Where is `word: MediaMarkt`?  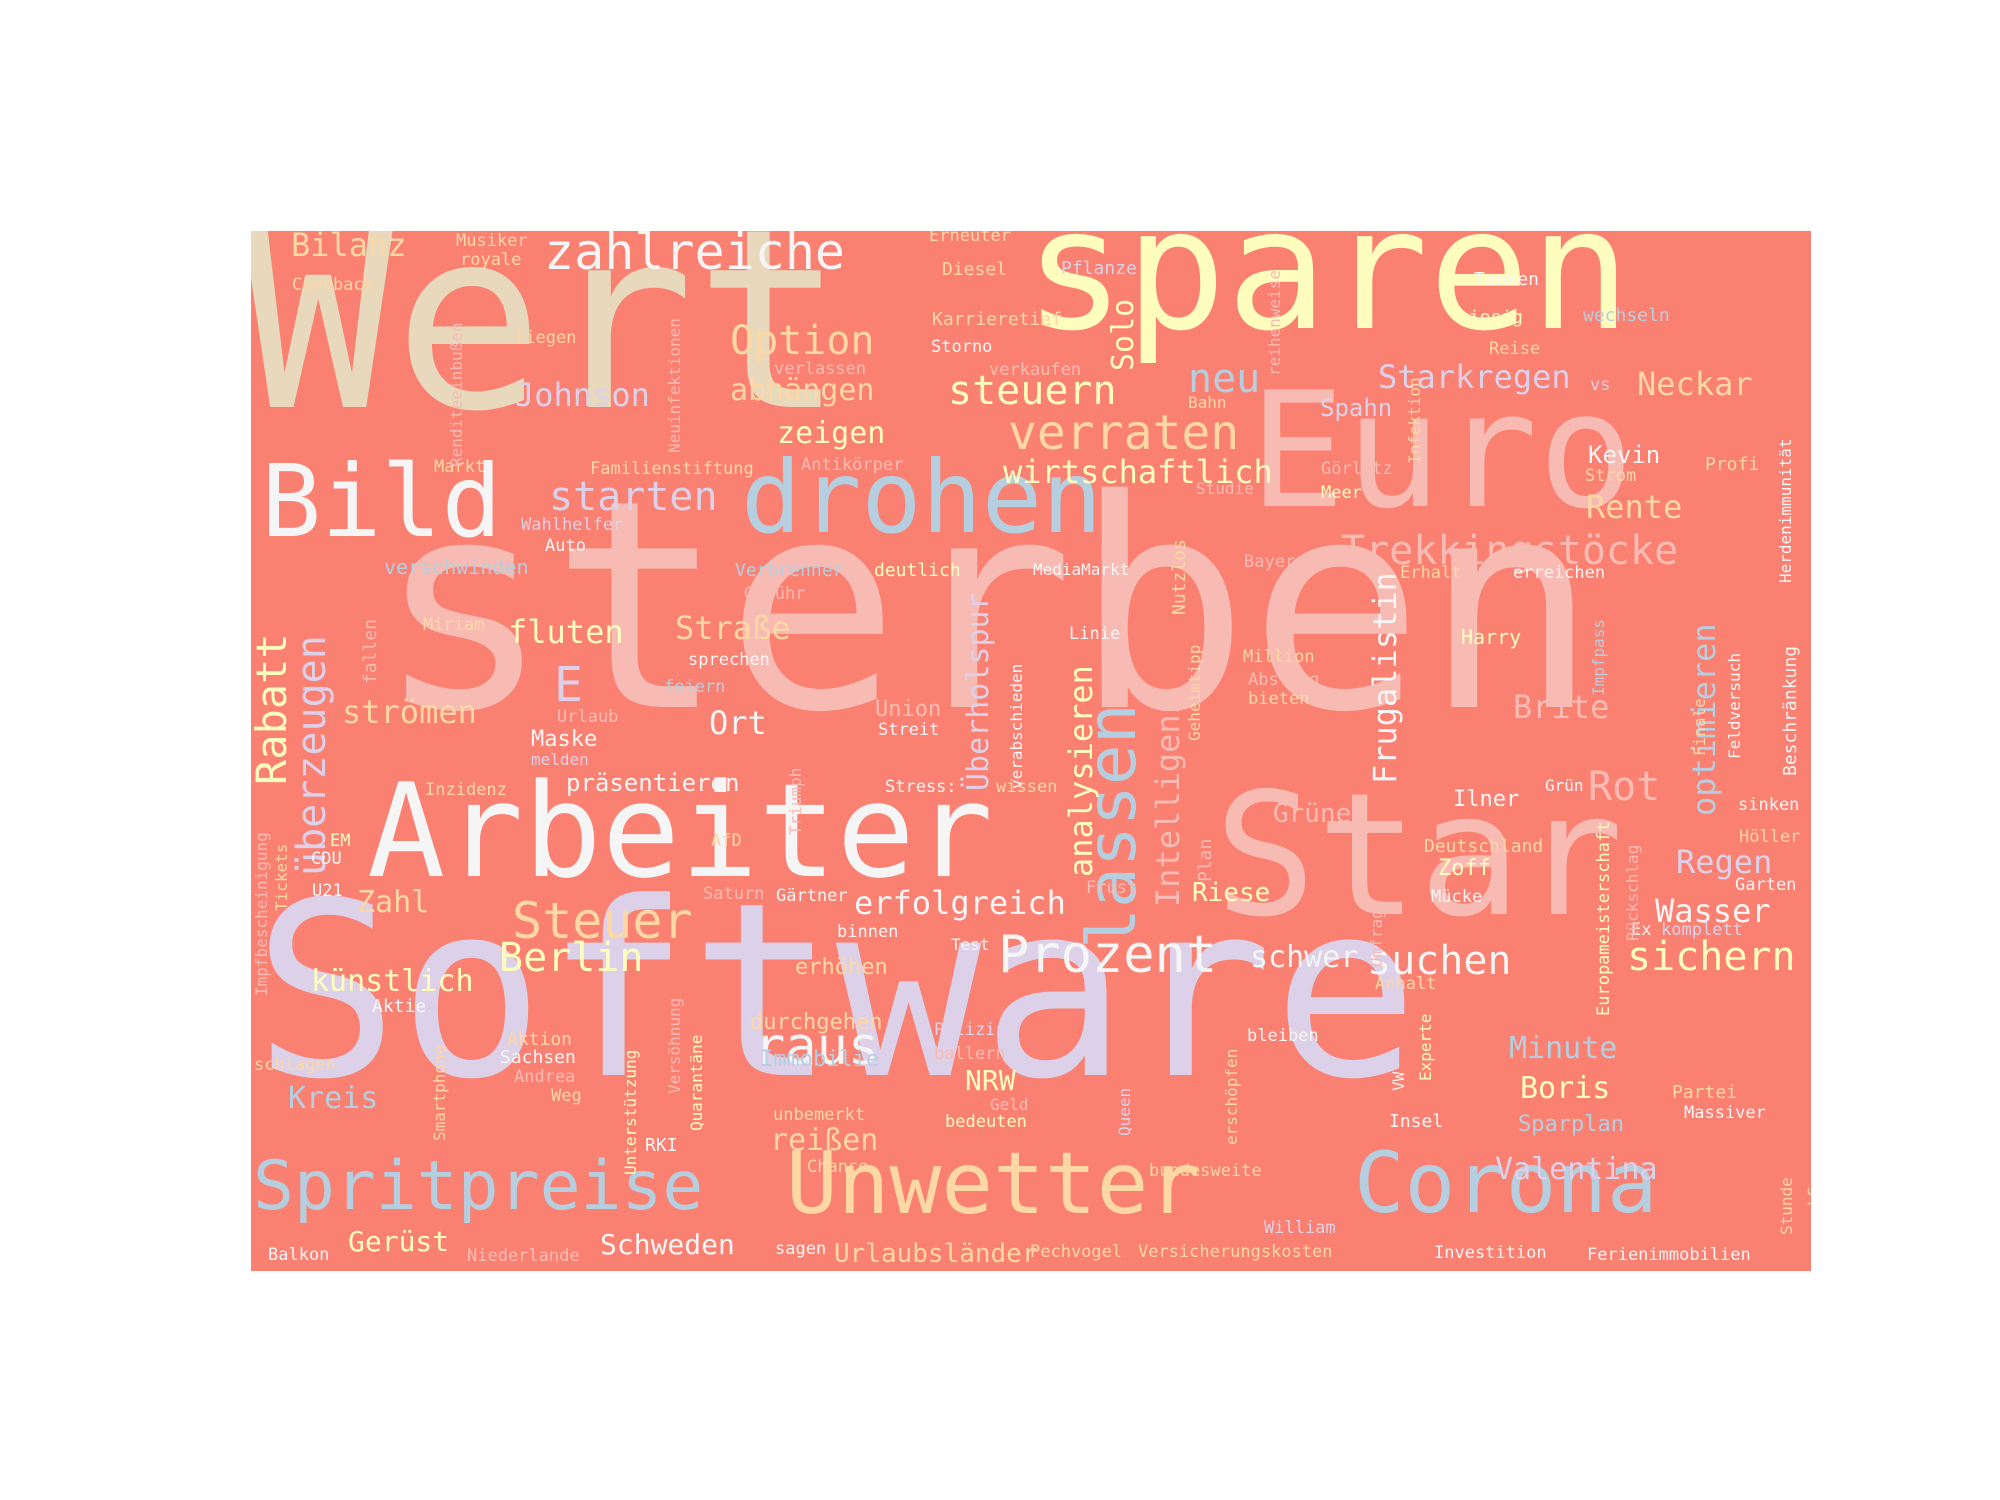
word: MediaMarkt is located at coordinates (1081, 569).